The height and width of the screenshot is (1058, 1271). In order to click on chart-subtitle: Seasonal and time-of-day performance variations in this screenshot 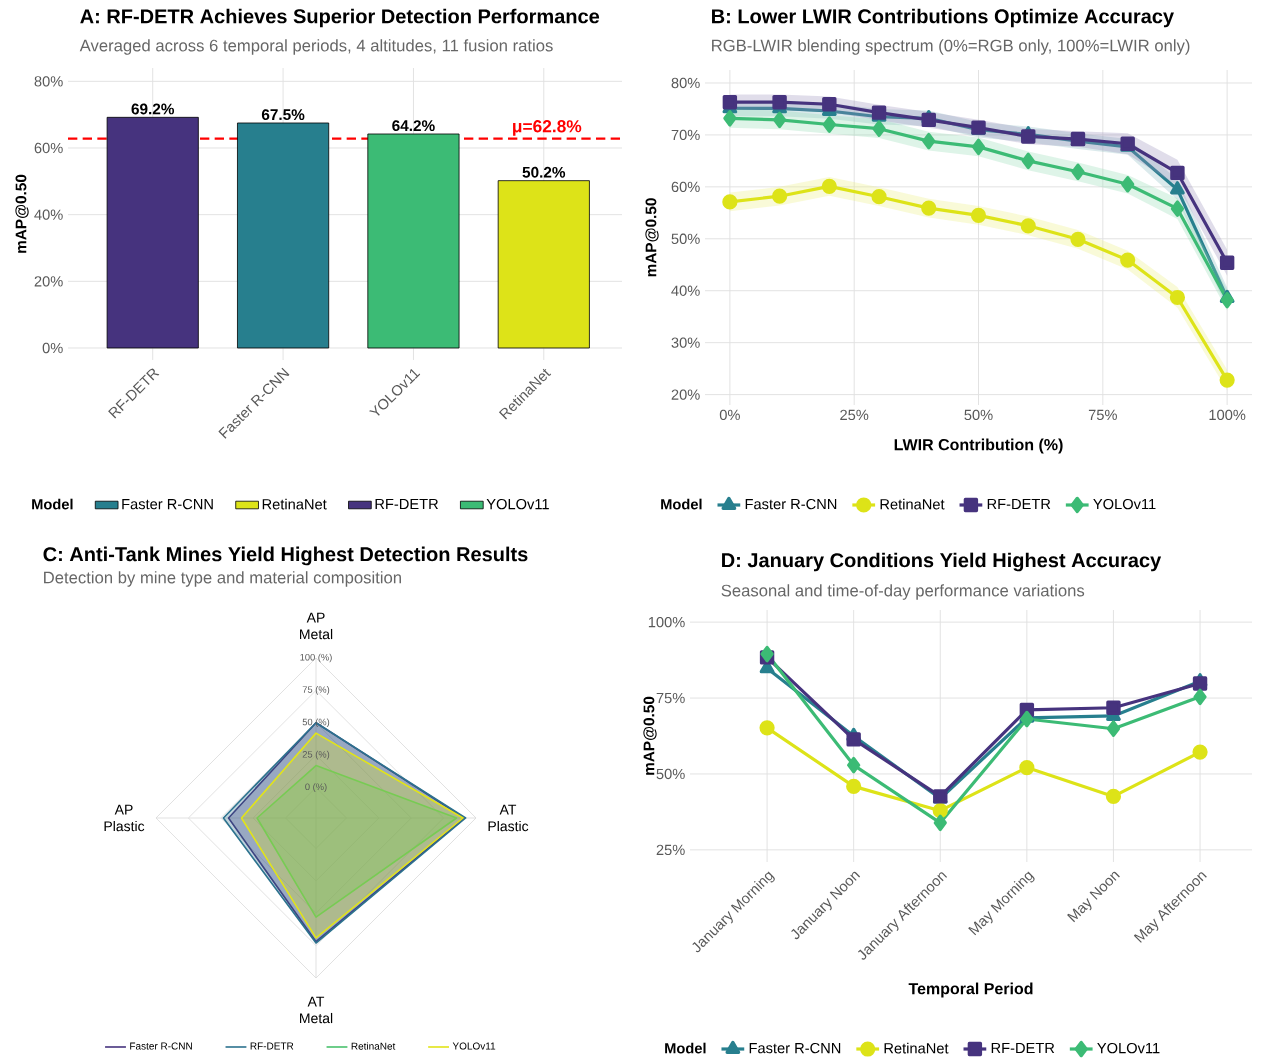, I will do `click(903, 592)`.